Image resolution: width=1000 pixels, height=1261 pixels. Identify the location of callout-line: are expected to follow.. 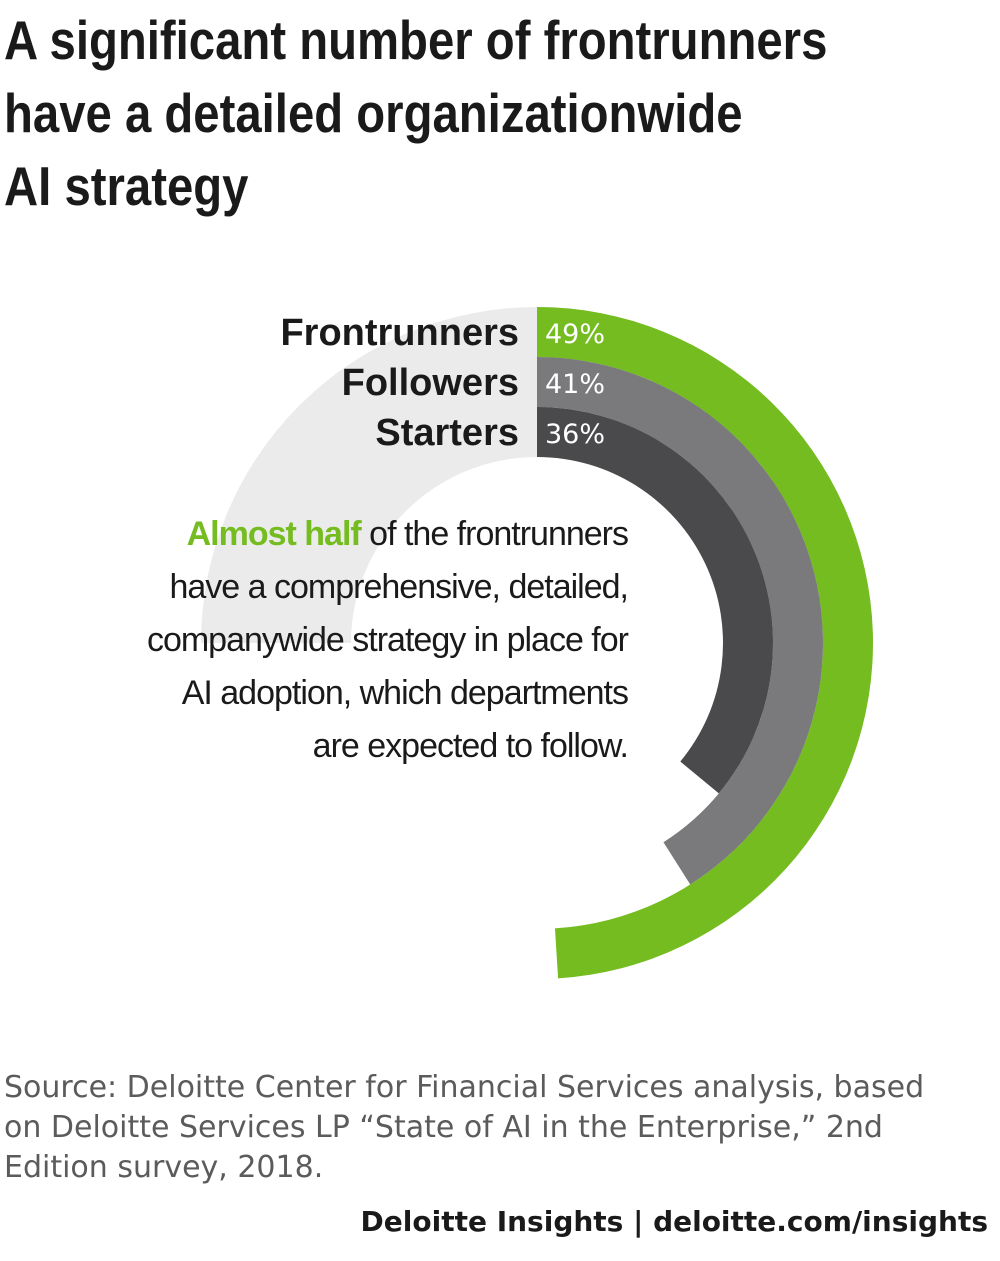
(470, 746).